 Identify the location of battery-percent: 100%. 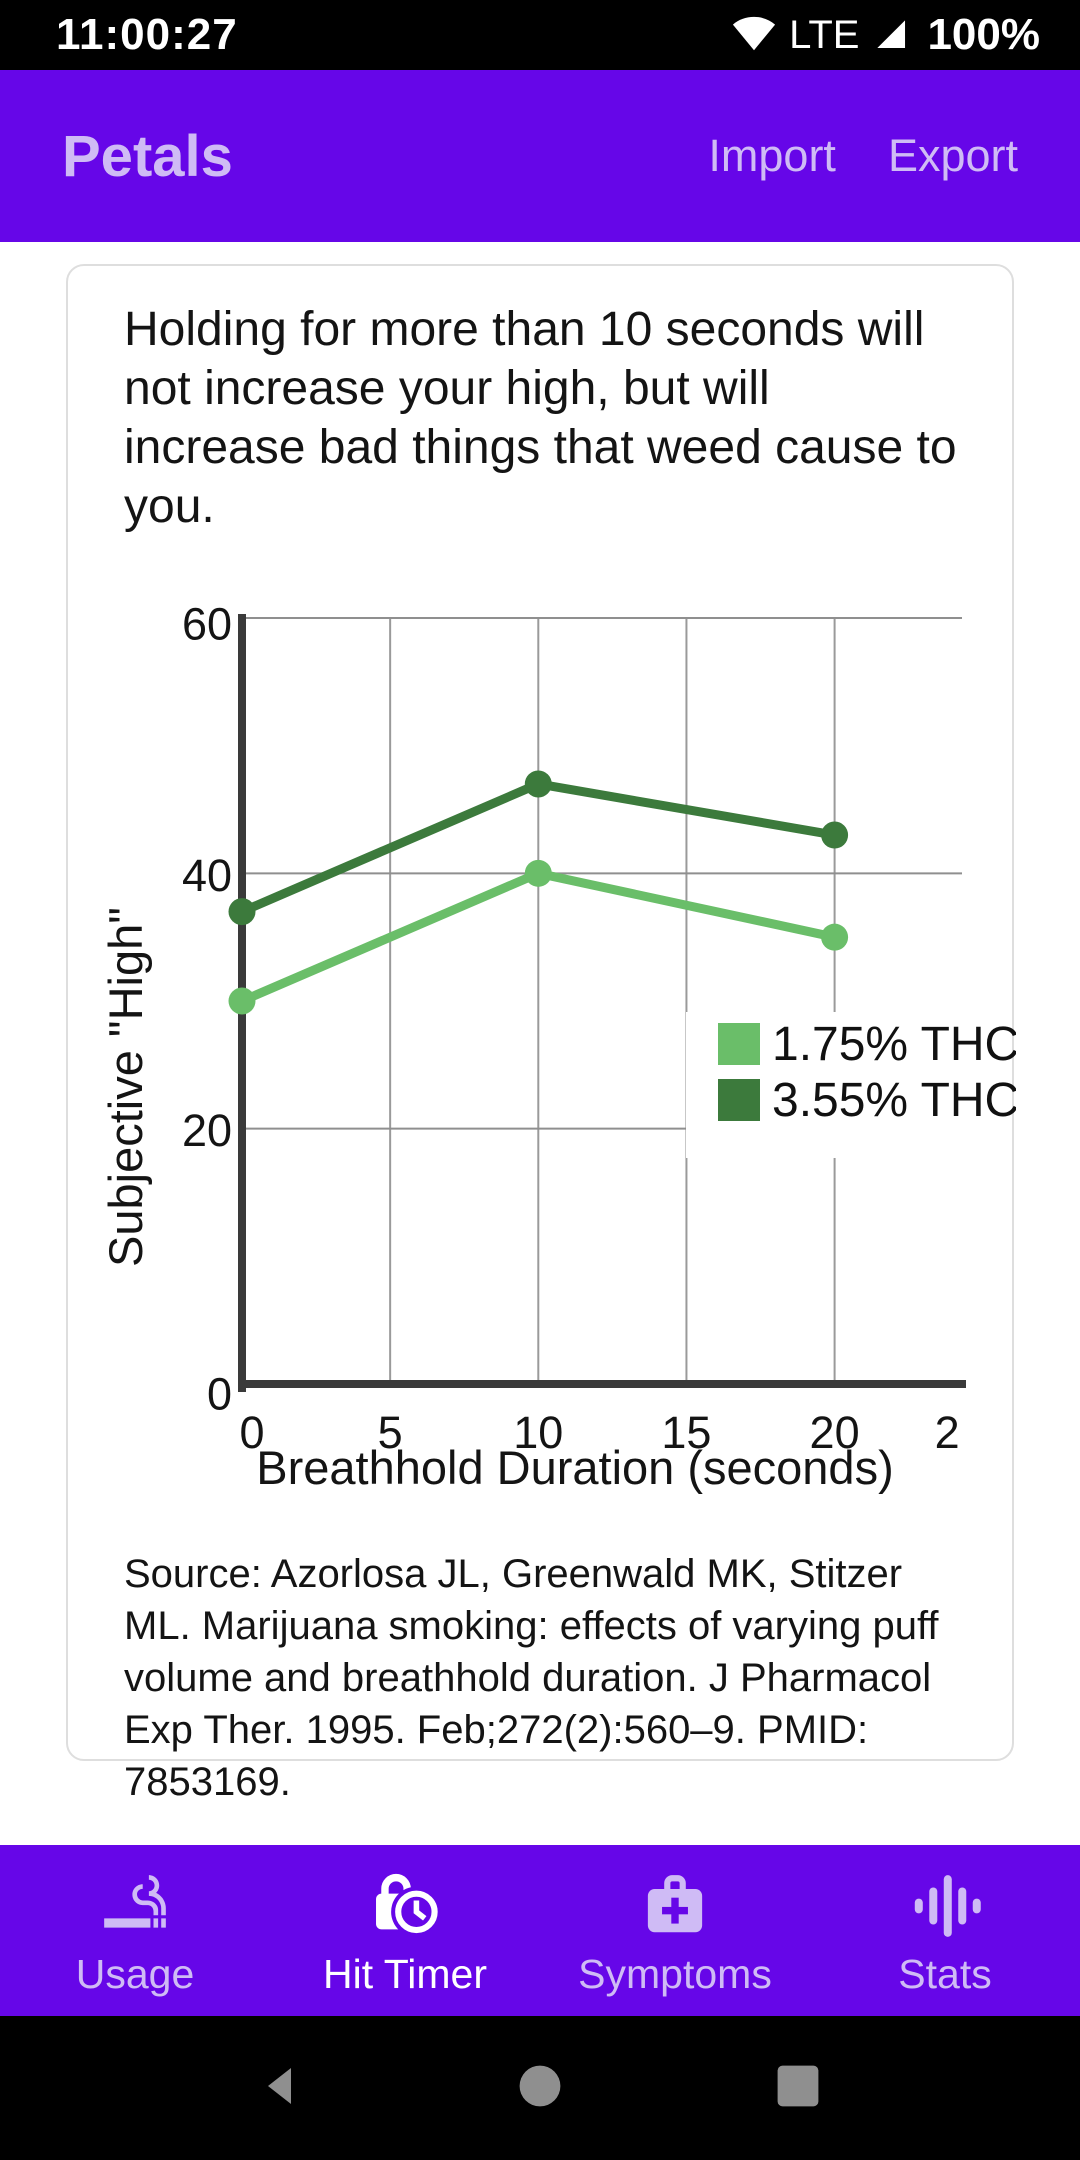
(983, 34).